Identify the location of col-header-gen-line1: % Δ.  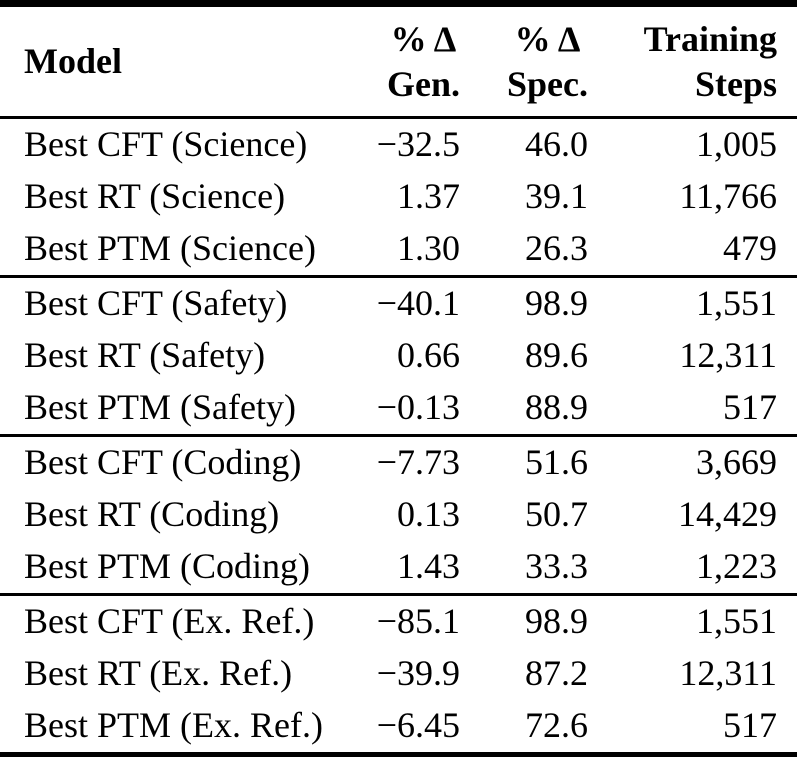
(423, 38).